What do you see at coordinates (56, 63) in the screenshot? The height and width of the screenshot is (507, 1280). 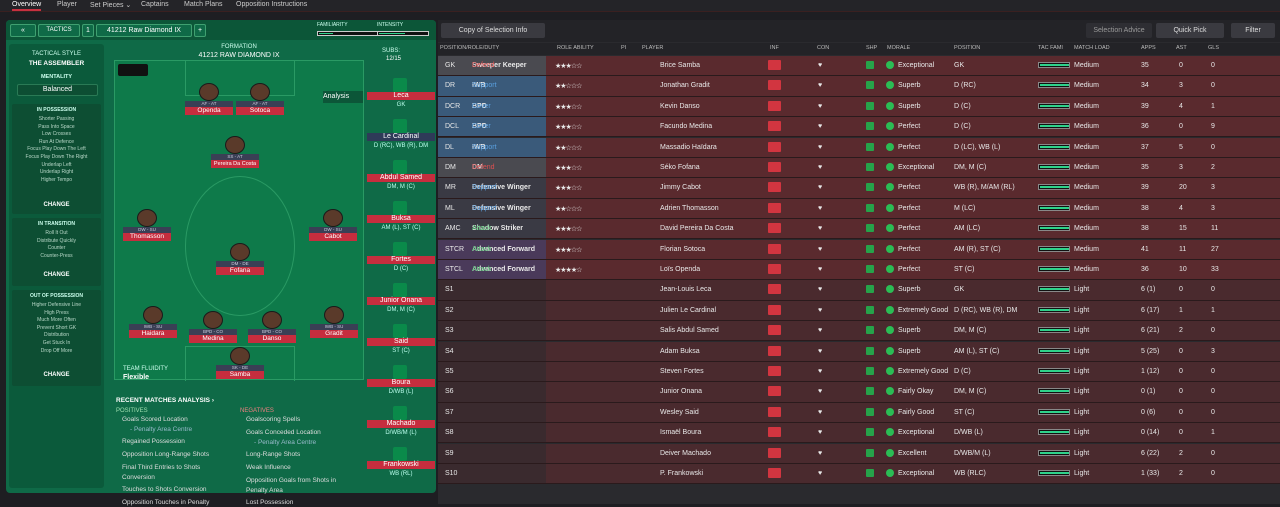 I see `tactical-style-value: THE ASSEMBLER` at bounding box center [56, 63].